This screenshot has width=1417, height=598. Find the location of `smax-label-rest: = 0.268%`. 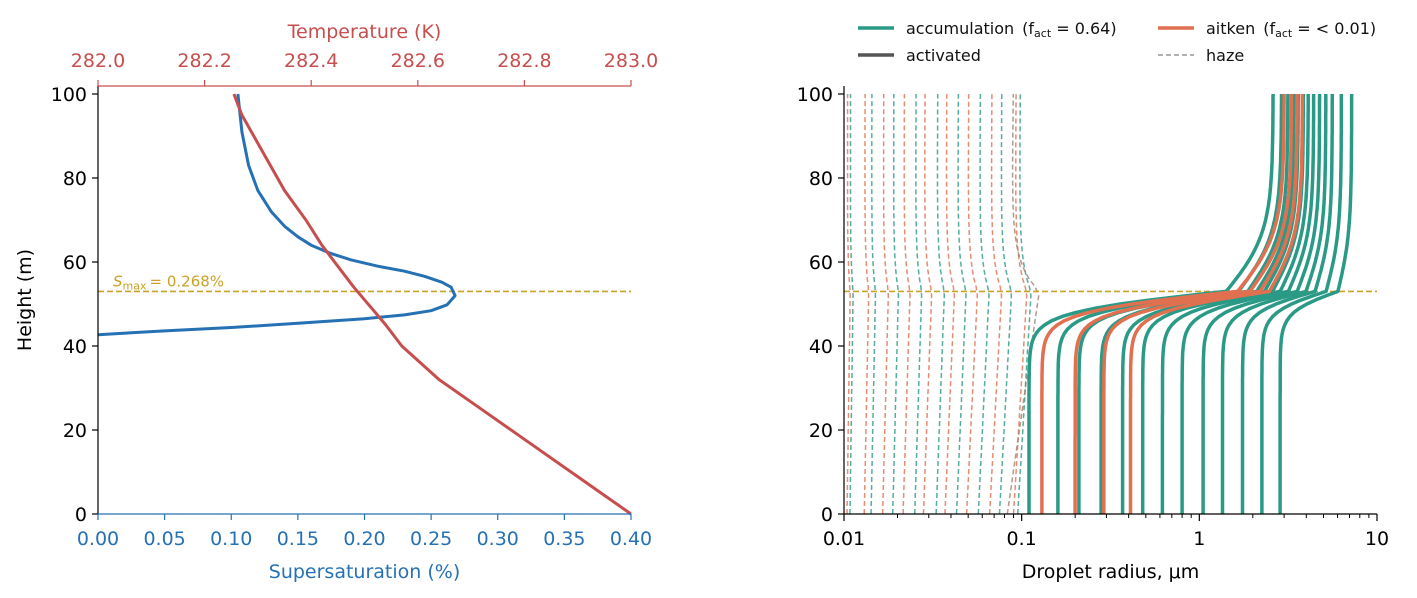

smax-label-rest: = 0.268% is located at coordinates (187, 281).